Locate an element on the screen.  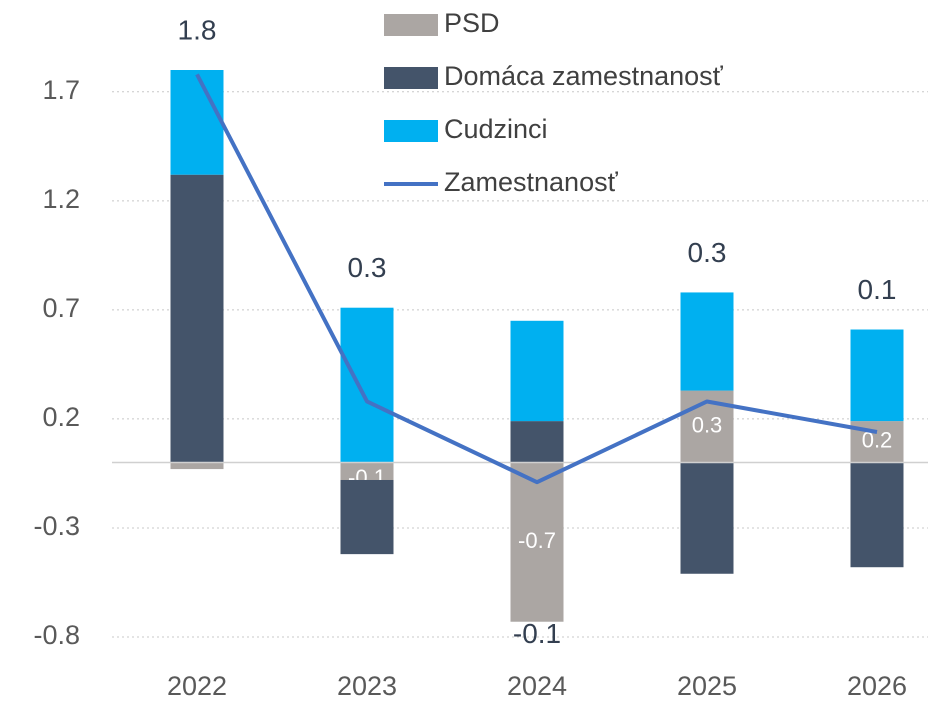
y-tick-label: 1.7 is located at coordinates (61, 90).